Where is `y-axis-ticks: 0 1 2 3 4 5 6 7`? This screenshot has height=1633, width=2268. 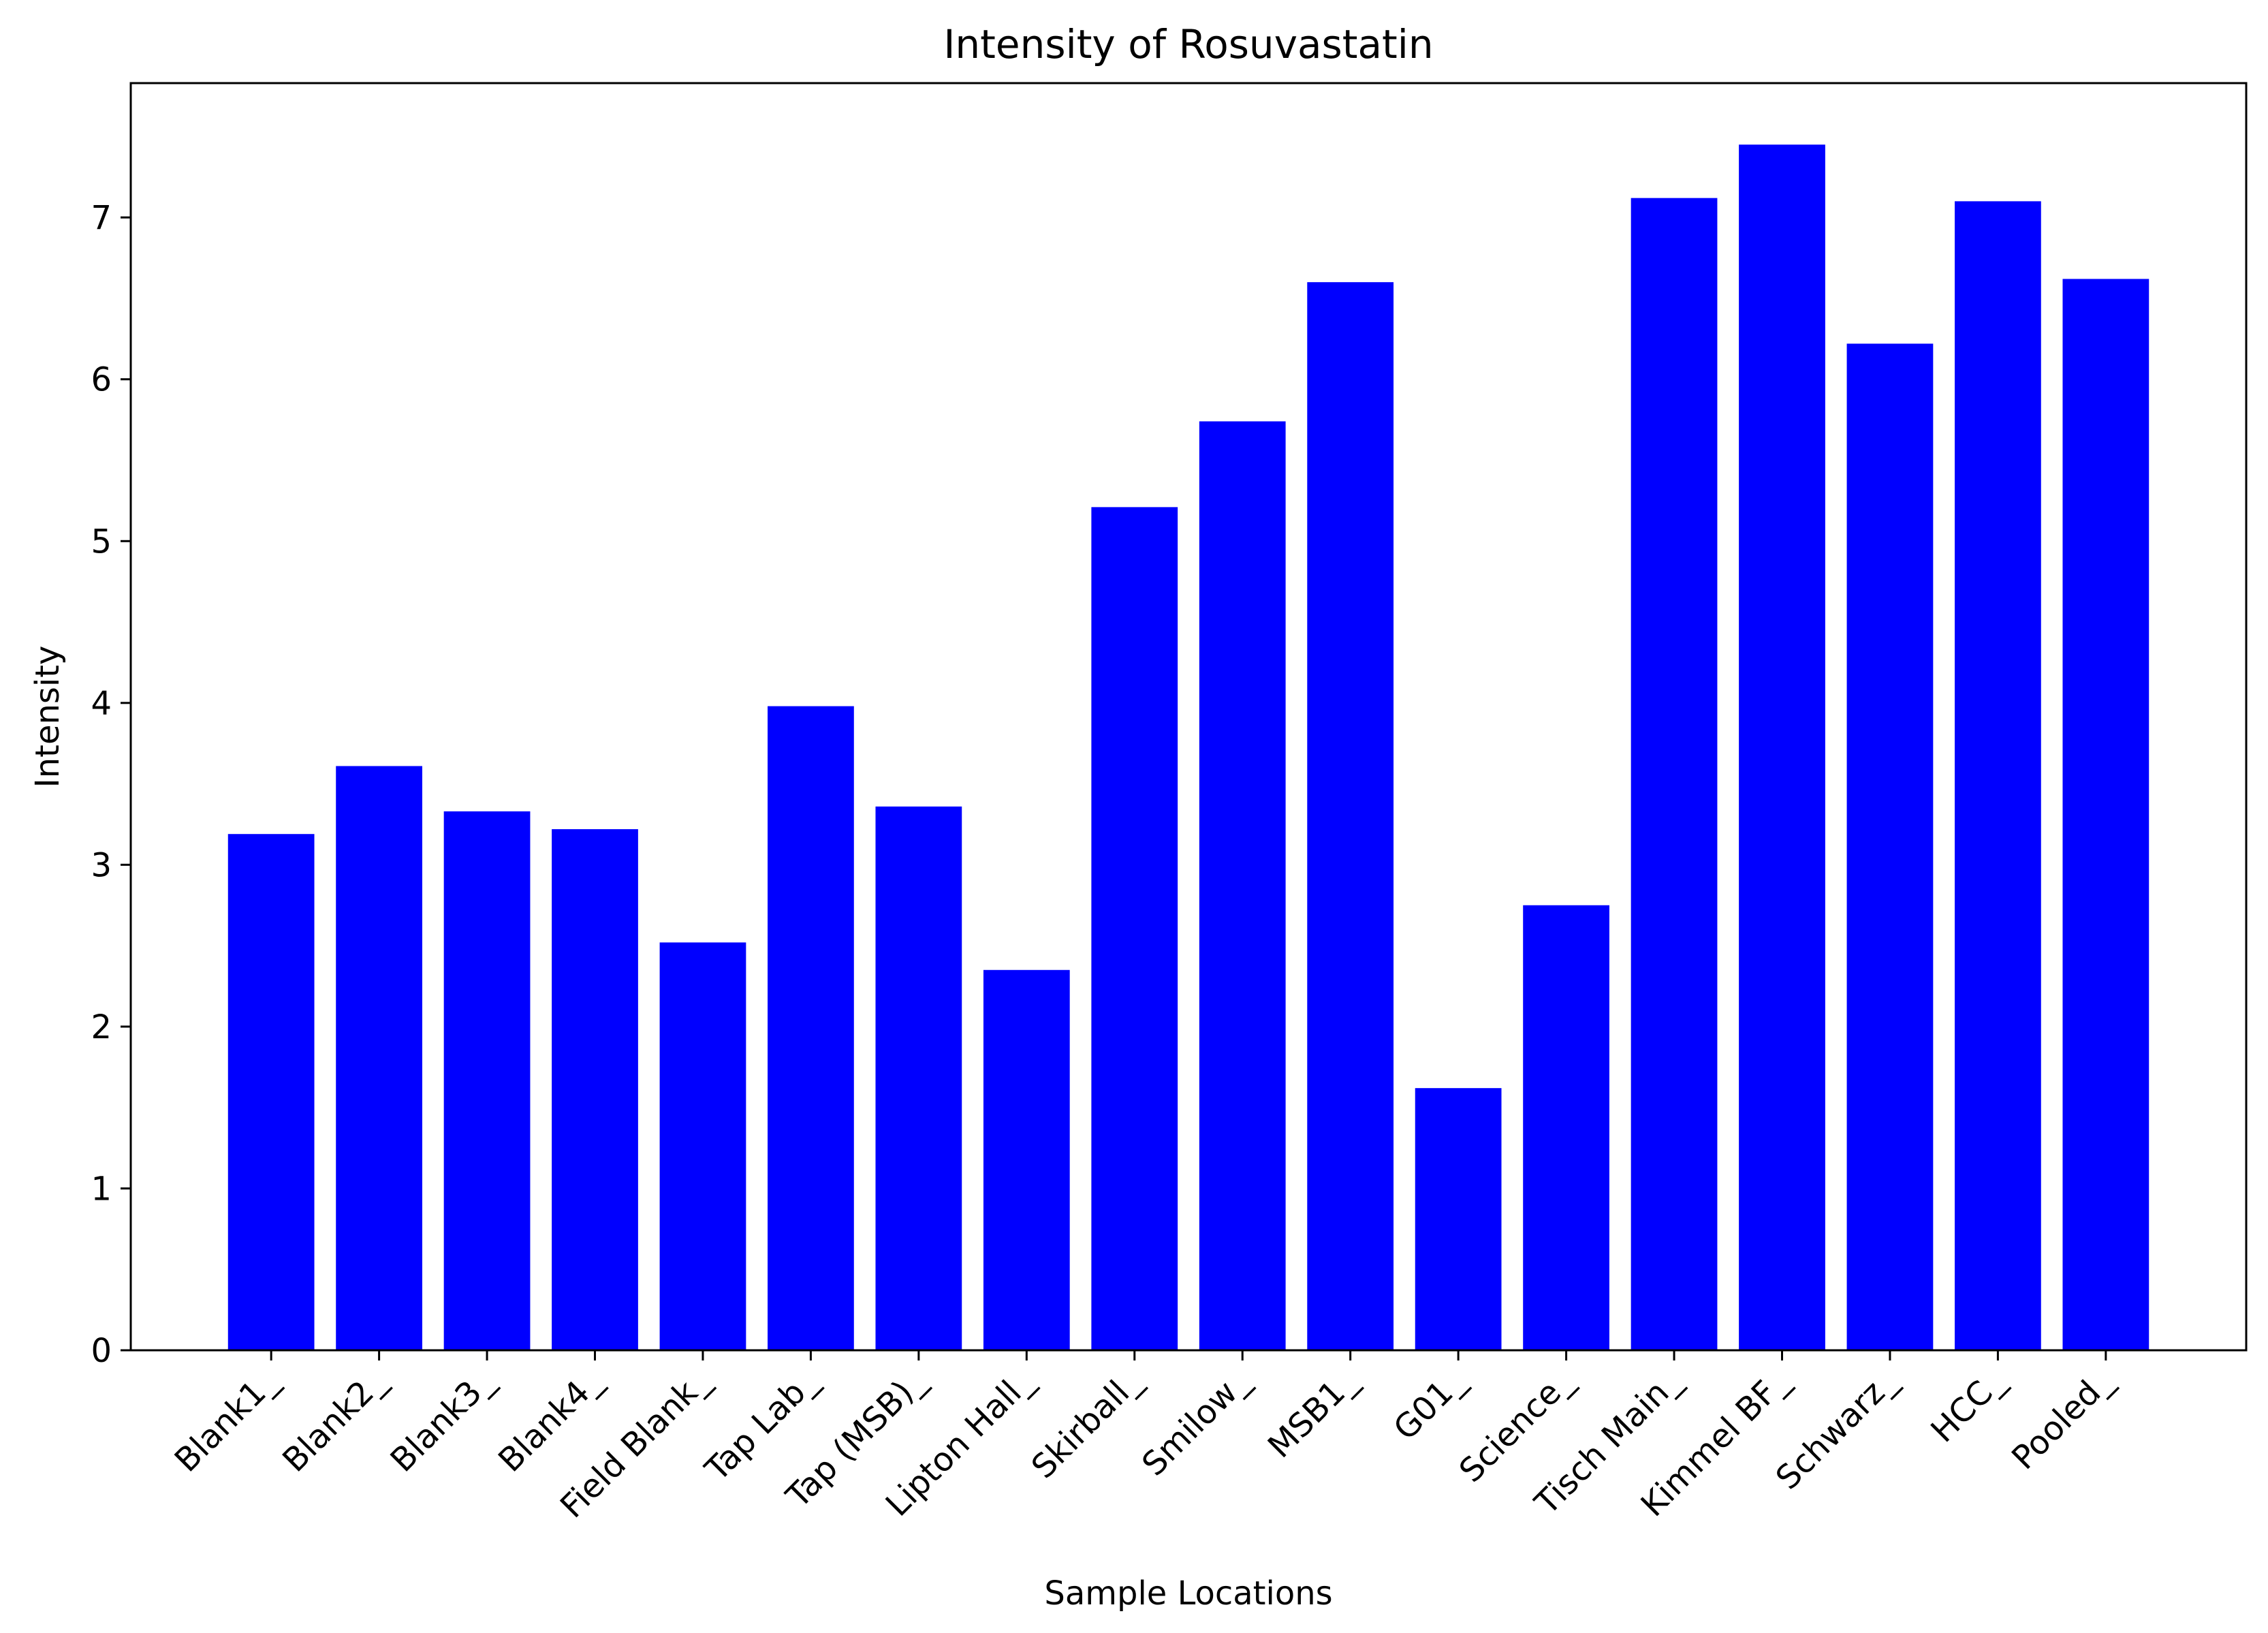
y-axis-ticks: 0 1 2 3 4 5 6 7 is located at coordinates (111, 784).